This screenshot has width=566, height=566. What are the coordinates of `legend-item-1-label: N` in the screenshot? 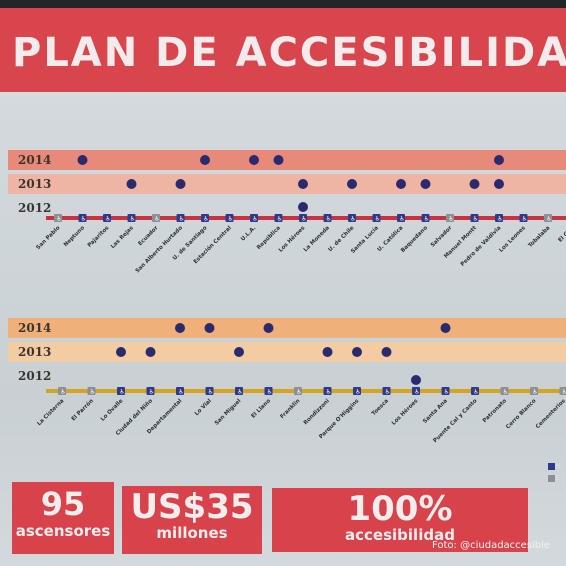 It's located at (558, 466).